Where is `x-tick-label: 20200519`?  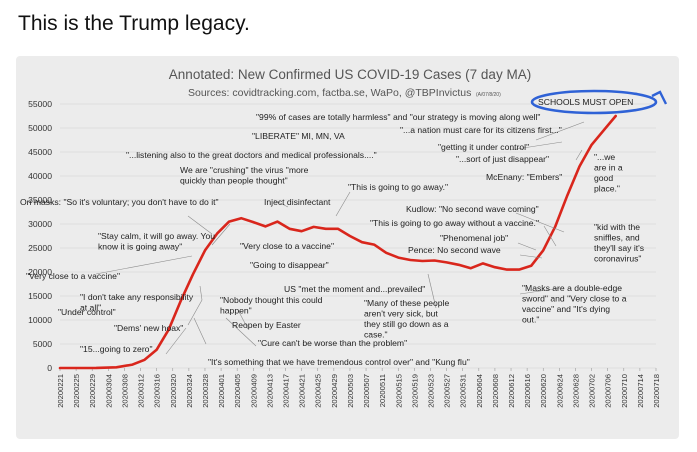 x-tick-label: 20200519 is located at coordinates (414, 391).